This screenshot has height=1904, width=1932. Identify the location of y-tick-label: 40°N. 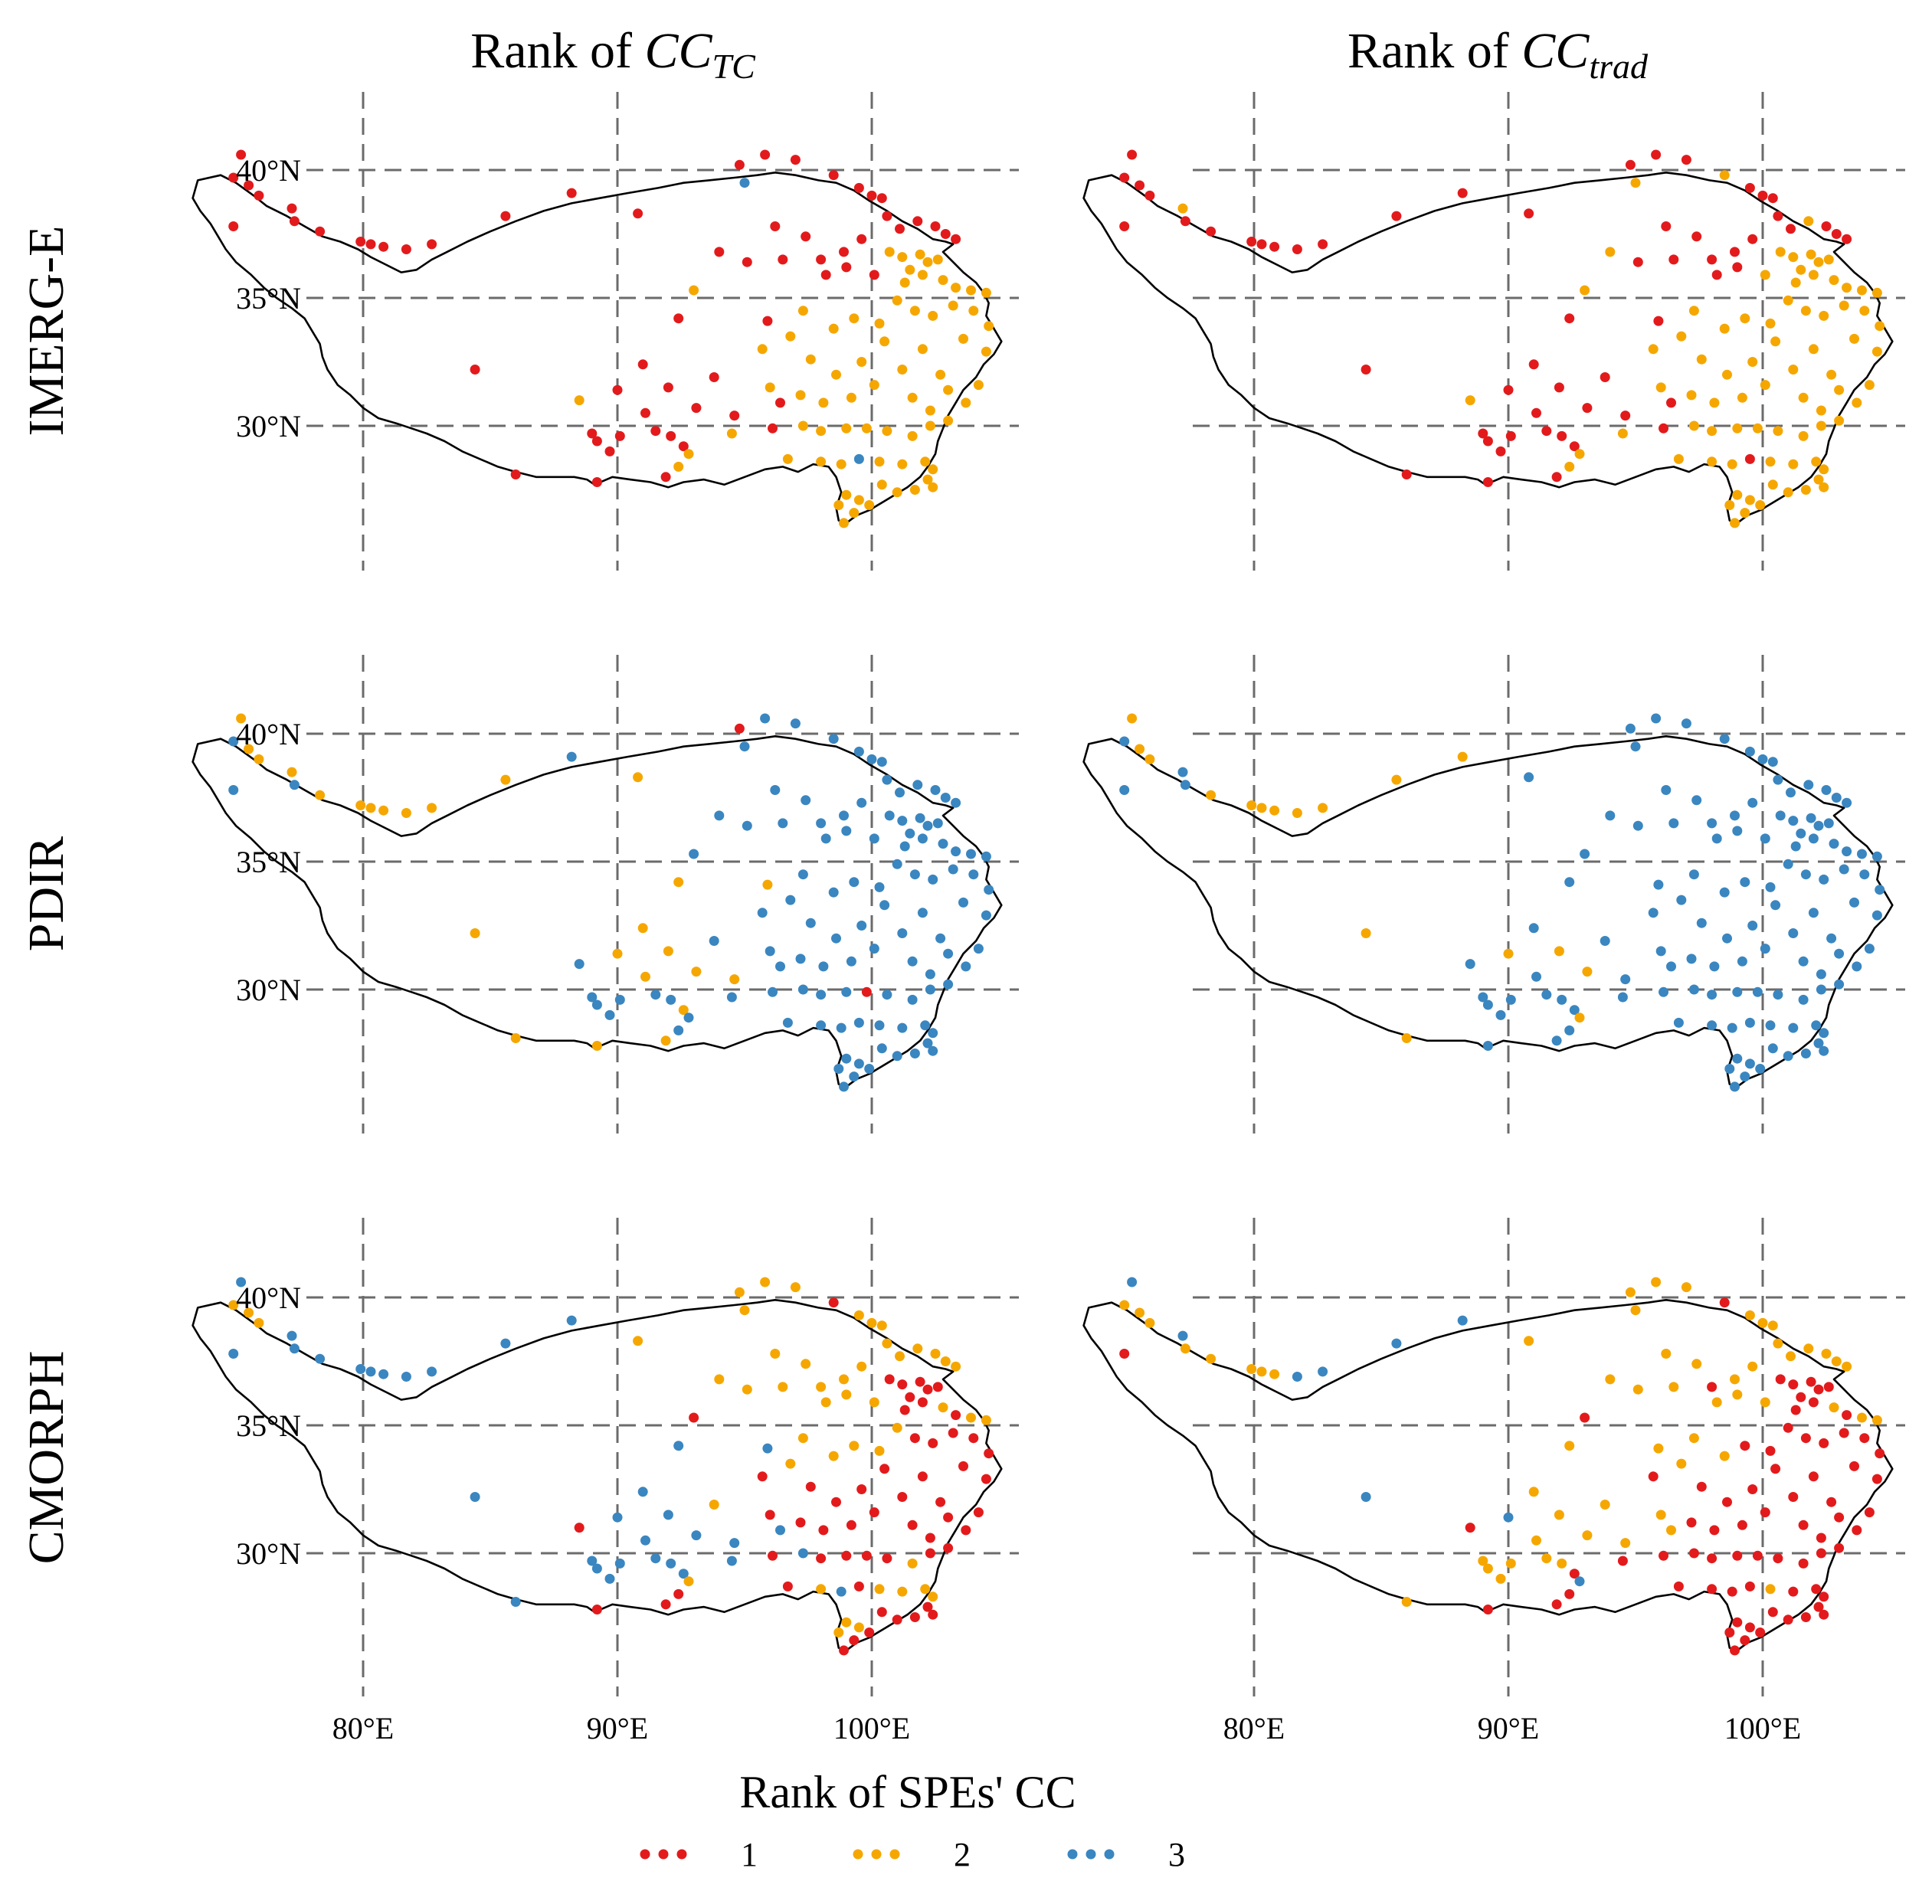
(268, 1298).